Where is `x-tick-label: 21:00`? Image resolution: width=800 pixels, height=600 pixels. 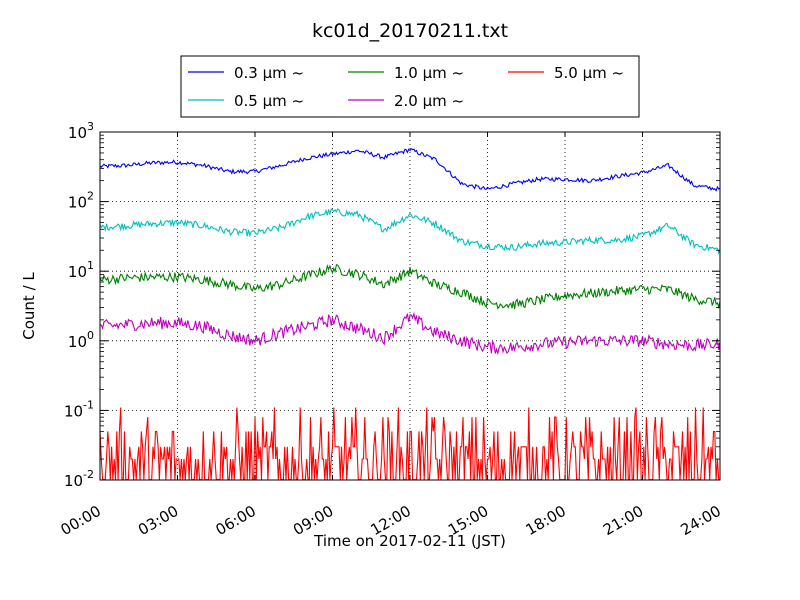 x-tick-label: 21:00 is located at coordinates (623, 520).